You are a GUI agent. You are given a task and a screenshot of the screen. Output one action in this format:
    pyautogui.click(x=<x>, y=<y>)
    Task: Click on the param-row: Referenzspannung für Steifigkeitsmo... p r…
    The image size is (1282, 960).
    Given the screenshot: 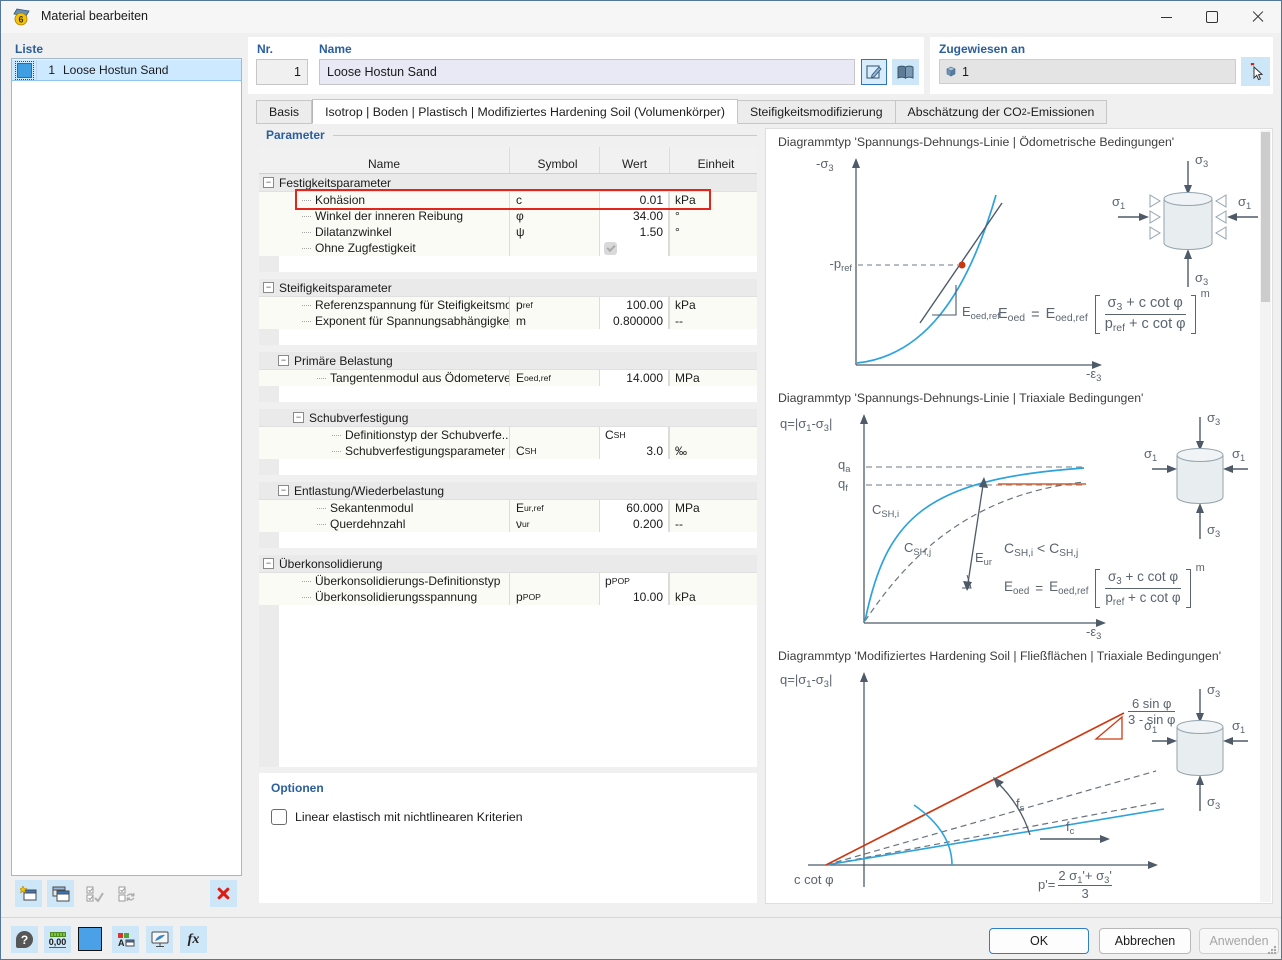 What is the action you would take?
    pyautogui.click(x=508, y=305)
    